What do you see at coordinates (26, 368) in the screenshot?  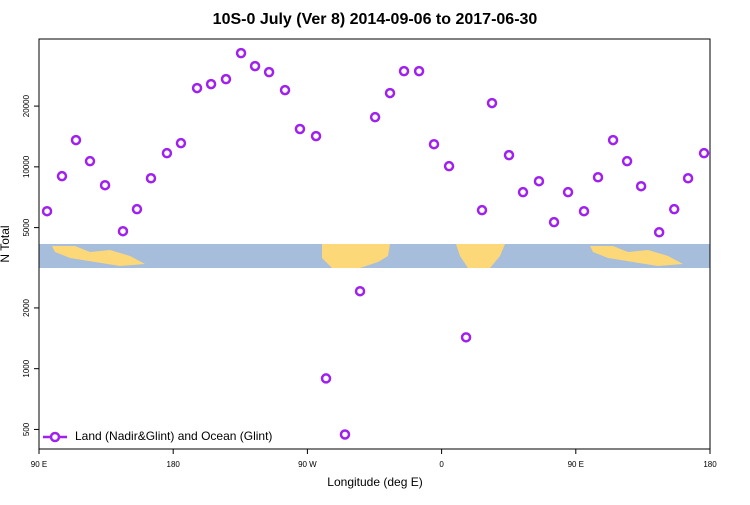 I see `y-tick-label: 1000` at bounding box center [26, 368].